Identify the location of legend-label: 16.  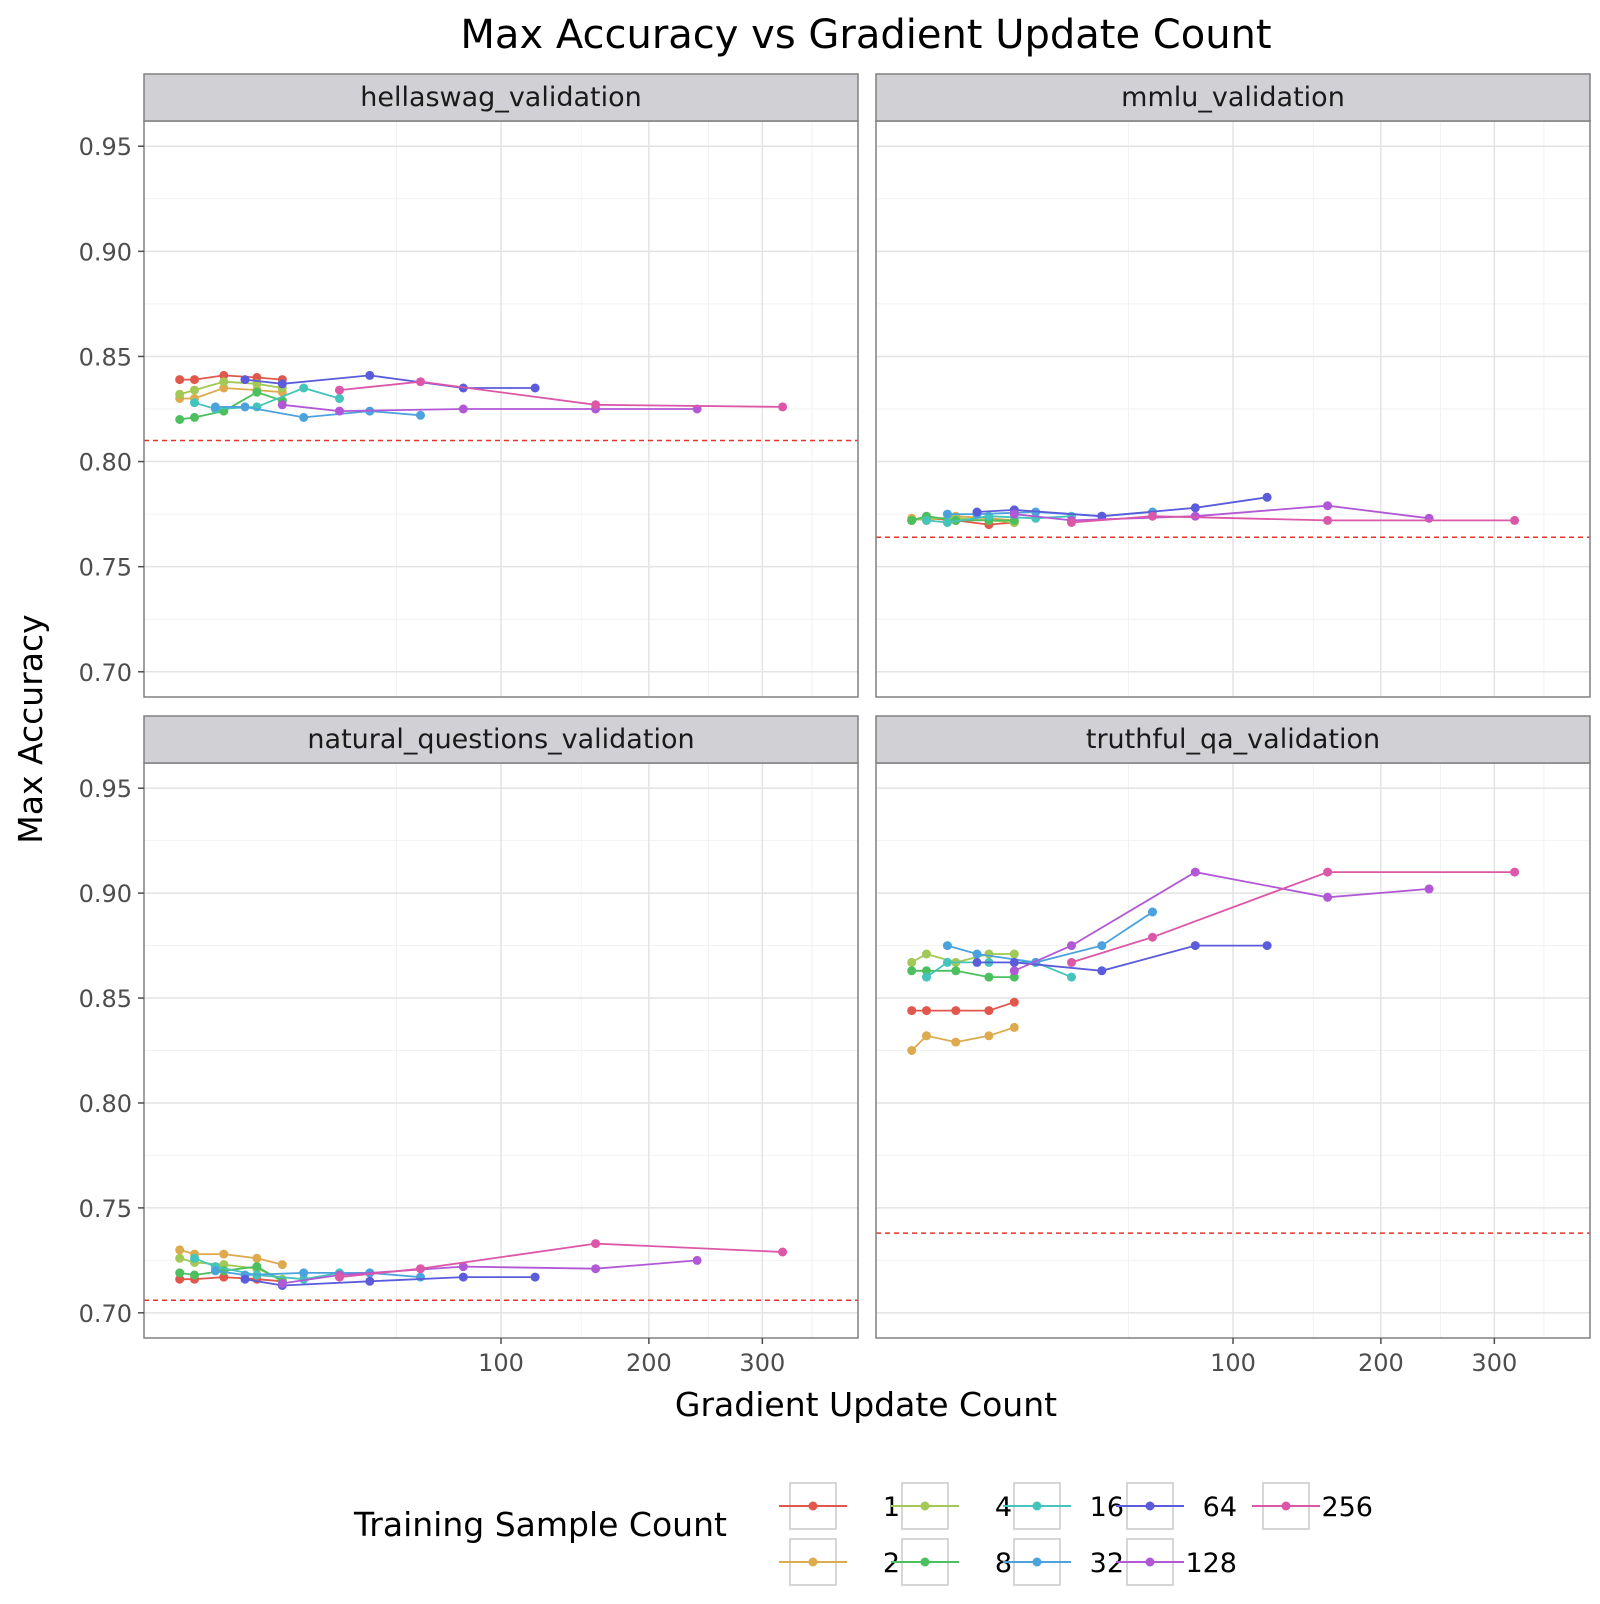
(1107, 1507).